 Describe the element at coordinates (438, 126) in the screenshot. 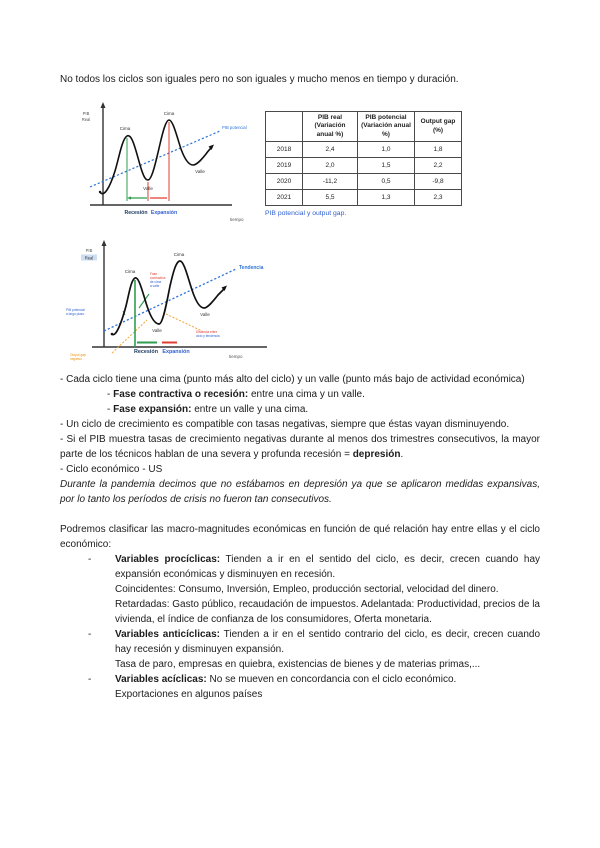

I see `col-header-output-gap: Output gap (%)` at that location.